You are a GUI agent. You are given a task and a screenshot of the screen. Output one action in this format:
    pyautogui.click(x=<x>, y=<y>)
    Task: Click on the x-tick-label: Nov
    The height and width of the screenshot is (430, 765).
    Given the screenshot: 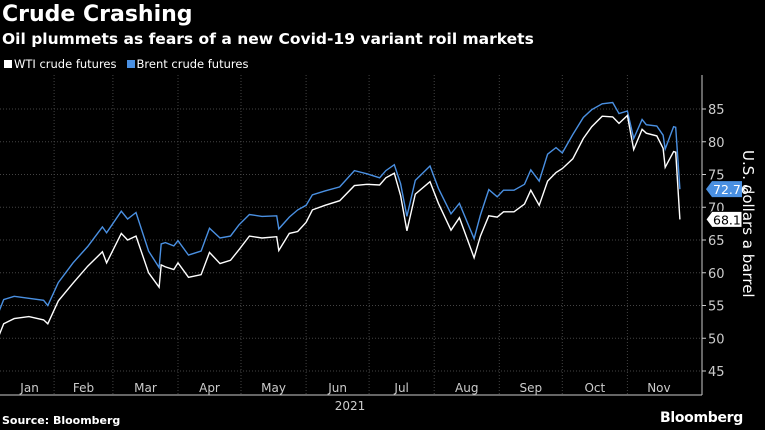 What is the action you would take?
    pyautogui.click(x=658, y=388)
    